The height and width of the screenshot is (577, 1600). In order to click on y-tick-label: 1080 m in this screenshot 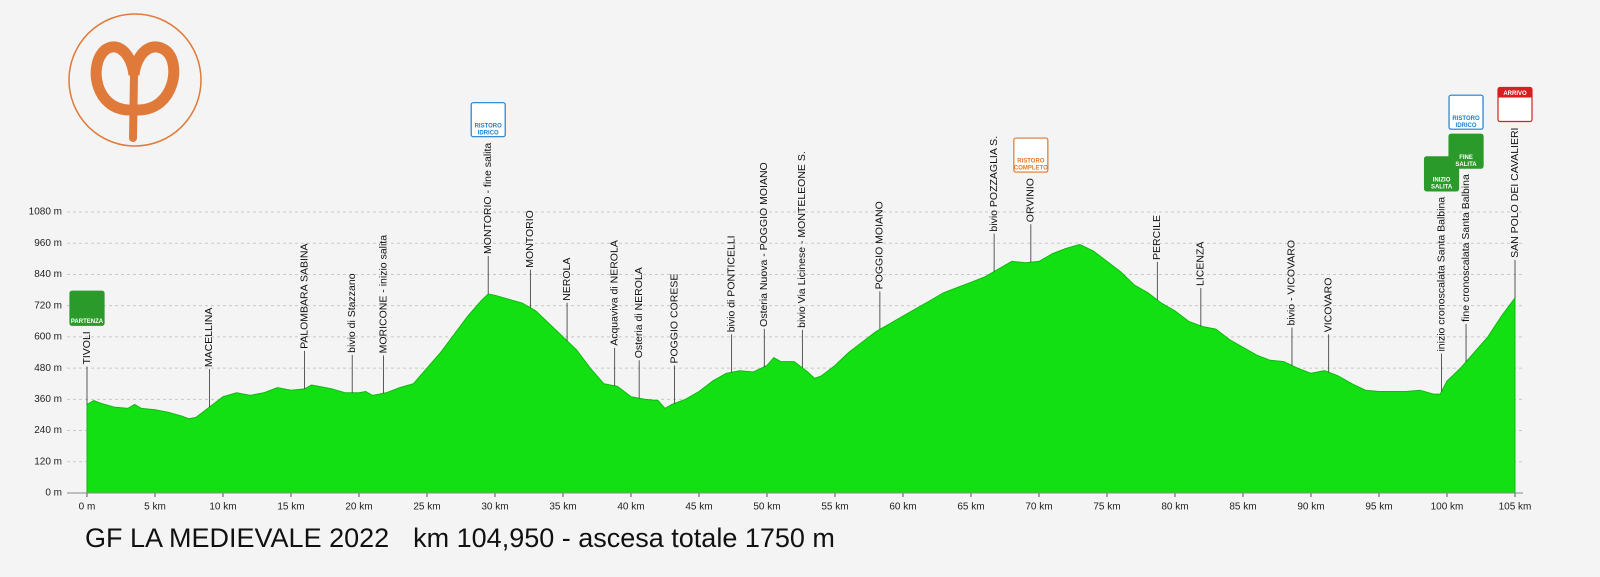, I will do `click(45, 212)`.